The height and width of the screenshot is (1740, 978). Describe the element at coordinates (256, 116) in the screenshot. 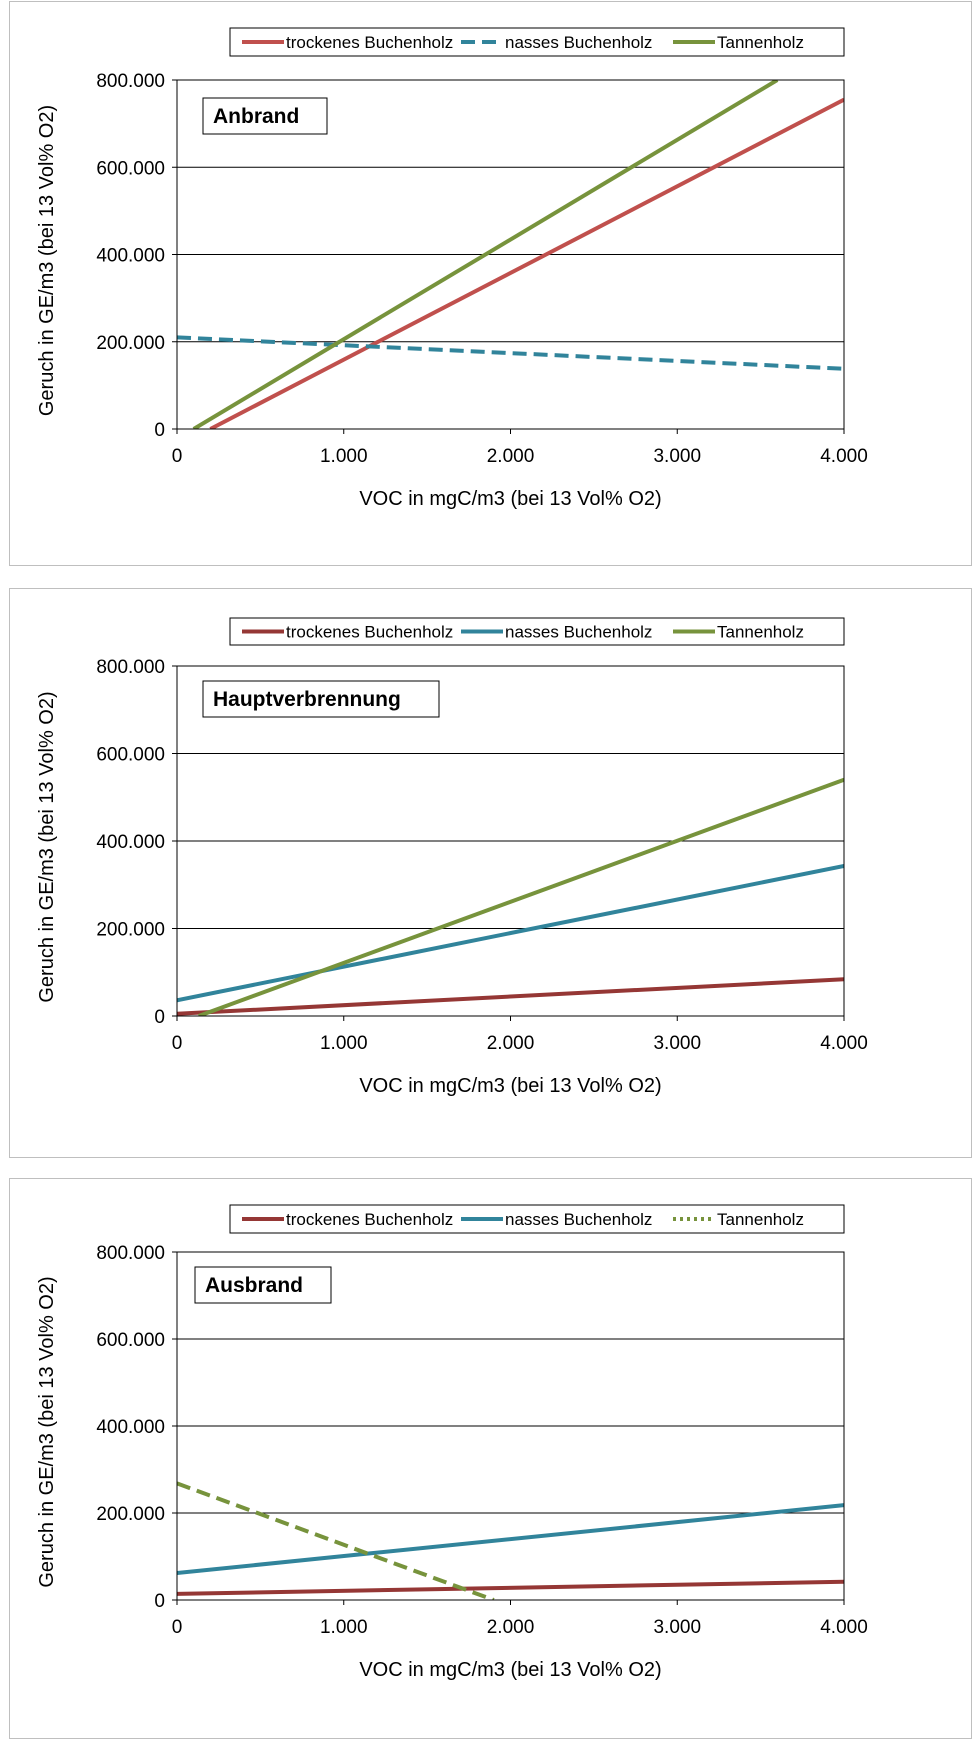

I see `chart-title: Anbrand` at that location.